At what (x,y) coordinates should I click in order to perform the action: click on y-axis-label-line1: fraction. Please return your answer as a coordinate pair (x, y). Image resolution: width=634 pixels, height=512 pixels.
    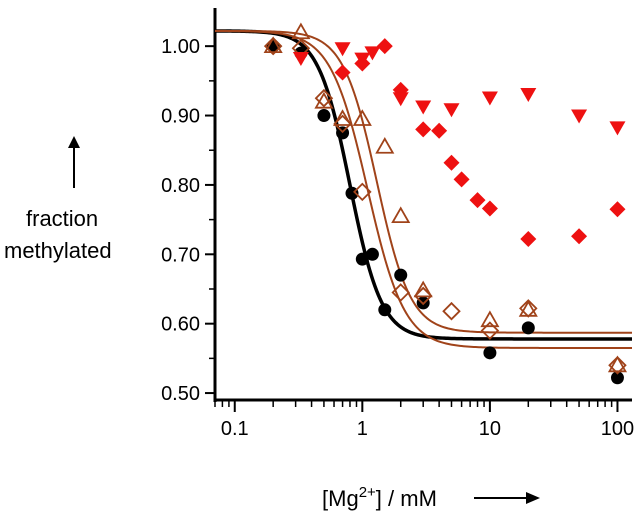
    Looking at the image, I should click on (62, 218).